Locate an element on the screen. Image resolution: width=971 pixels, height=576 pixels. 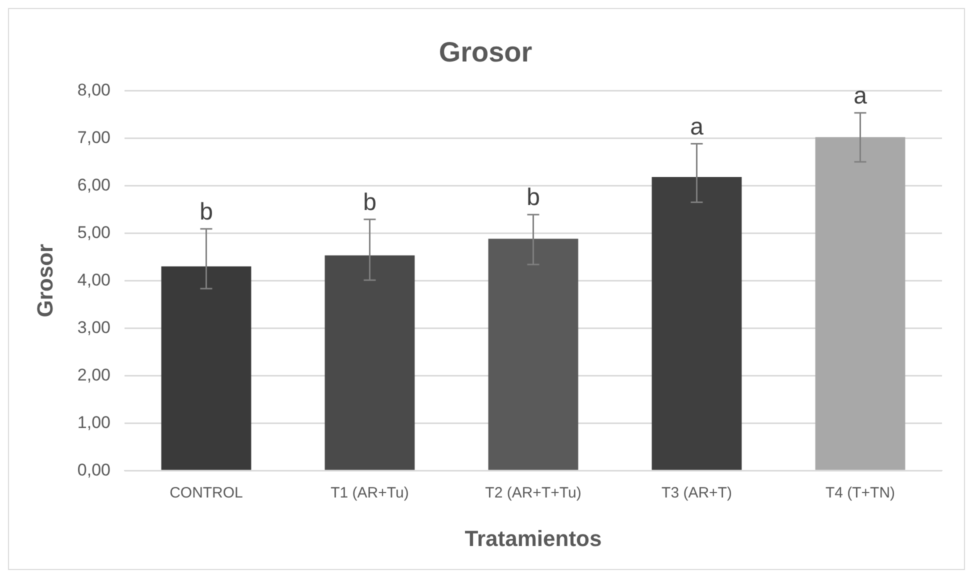
y-tick-label: 3,00 is located at coordinates (93, 327).